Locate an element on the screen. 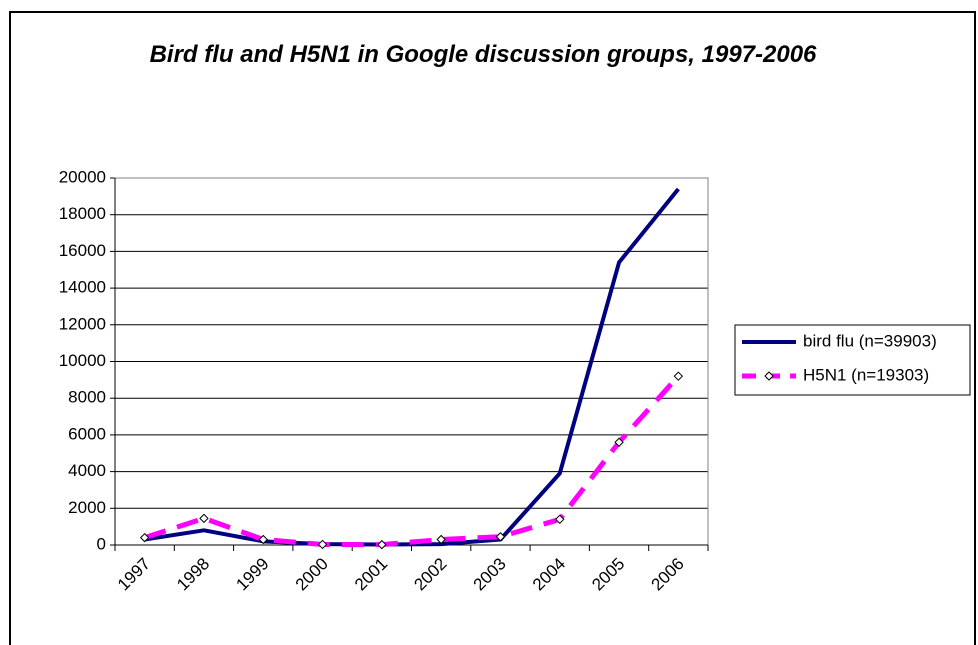 This screenshot has width=978, height=645. y-tick-label: 10000 is located at coordinates (82, 360).